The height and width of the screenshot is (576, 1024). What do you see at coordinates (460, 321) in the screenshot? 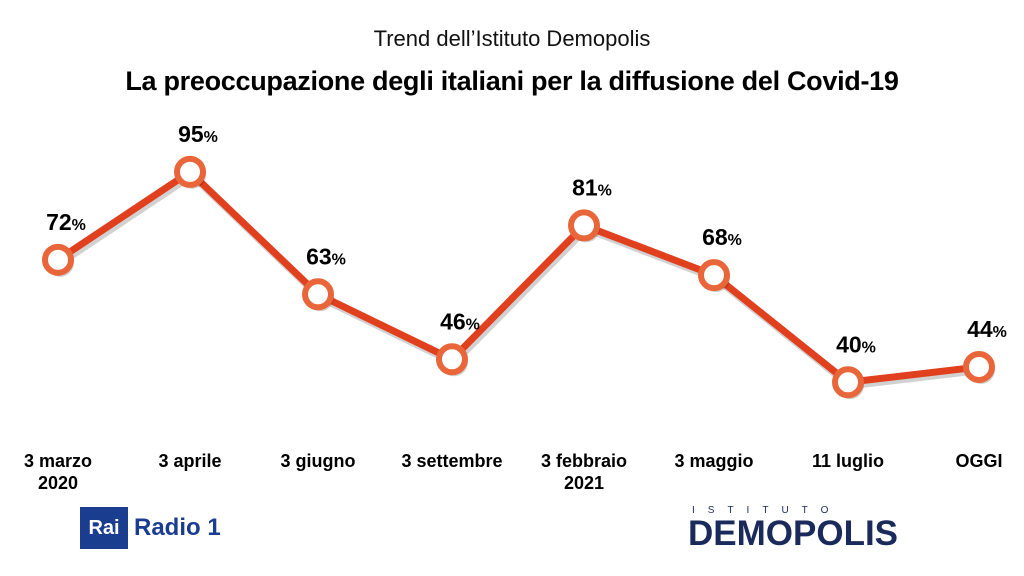
I see `data-label: 46%` at bounding box center [460, 321].